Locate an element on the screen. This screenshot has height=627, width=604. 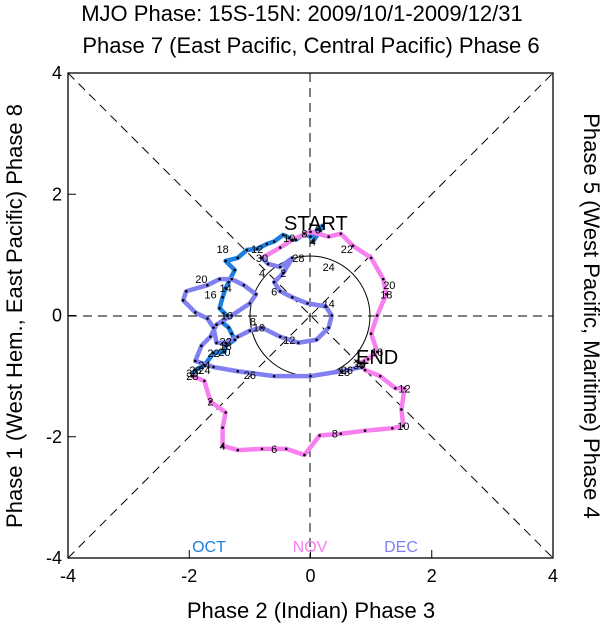
start-label: START is located at coordinates (316, 224).